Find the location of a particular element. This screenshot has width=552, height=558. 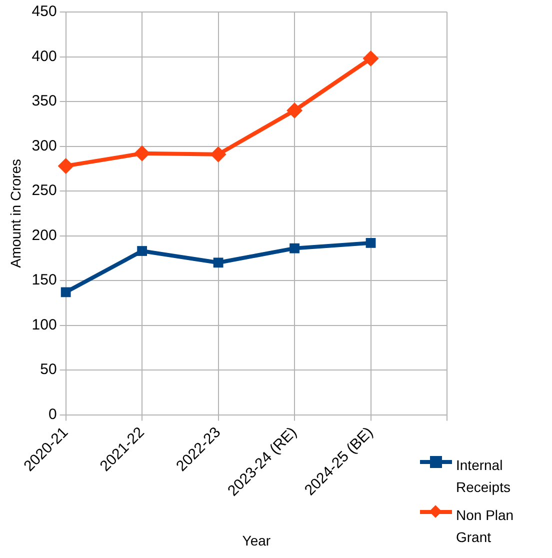

legend-label: Non Plan Grant is located at coordinates (485, 526).